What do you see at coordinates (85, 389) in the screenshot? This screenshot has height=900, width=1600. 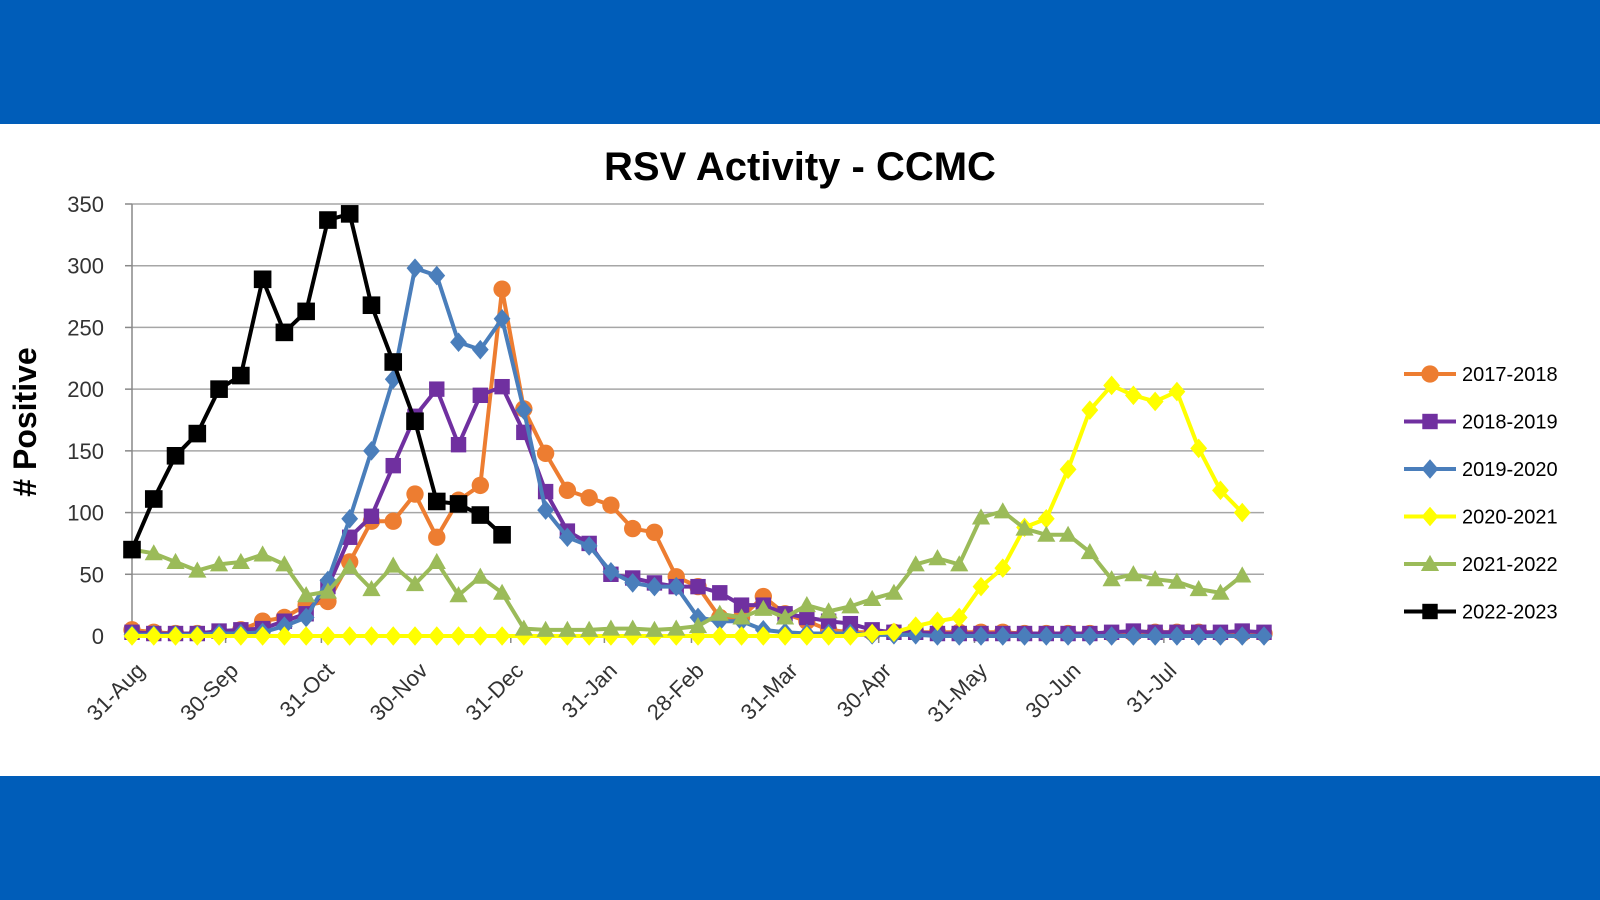 I see `y-tick-label: 200` at bounding box center [85, 389].